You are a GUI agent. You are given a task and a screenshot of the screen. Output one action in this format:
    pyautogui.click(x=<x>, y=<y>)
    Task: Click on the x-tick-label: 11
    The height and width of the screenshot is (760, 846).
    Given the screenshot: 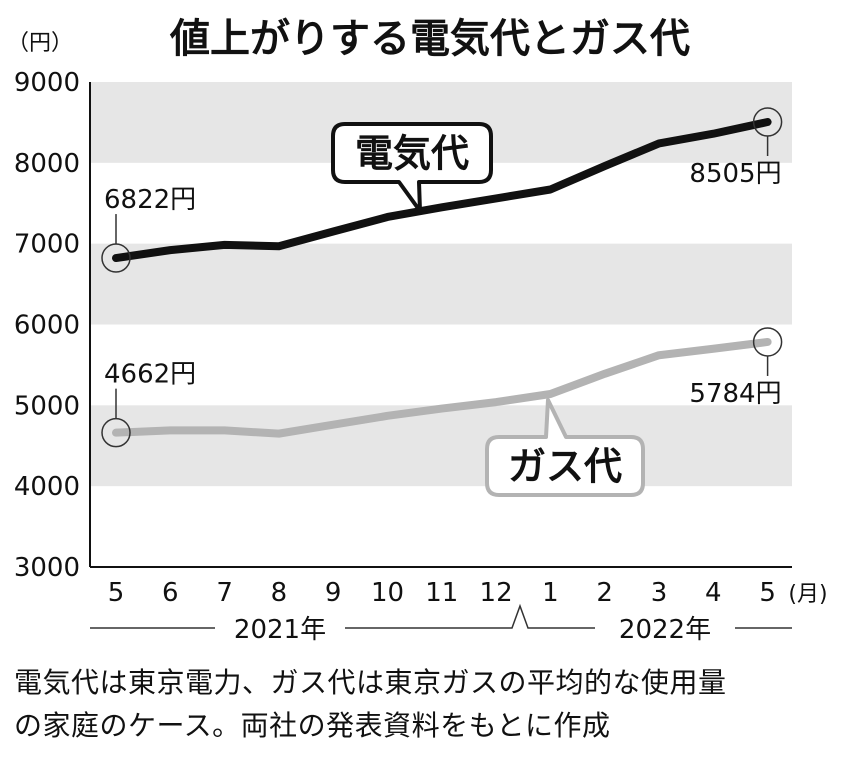 What is the action you would take?
    pyautogui.click(x=441, y=593)
    